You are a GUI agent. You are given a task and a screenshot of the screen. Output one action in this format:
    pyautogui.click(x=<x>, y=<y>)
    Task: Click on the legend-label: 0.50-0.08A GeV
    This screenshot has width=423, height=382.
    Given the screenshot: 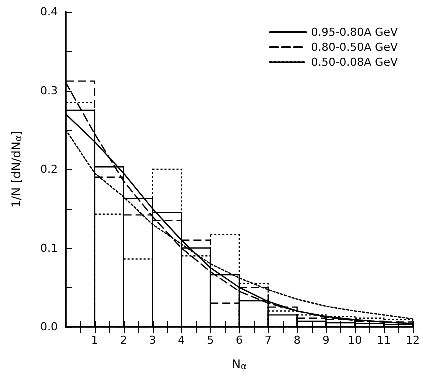 What is the action you would take?
    pyautogui.click(x=354, y=62)
    